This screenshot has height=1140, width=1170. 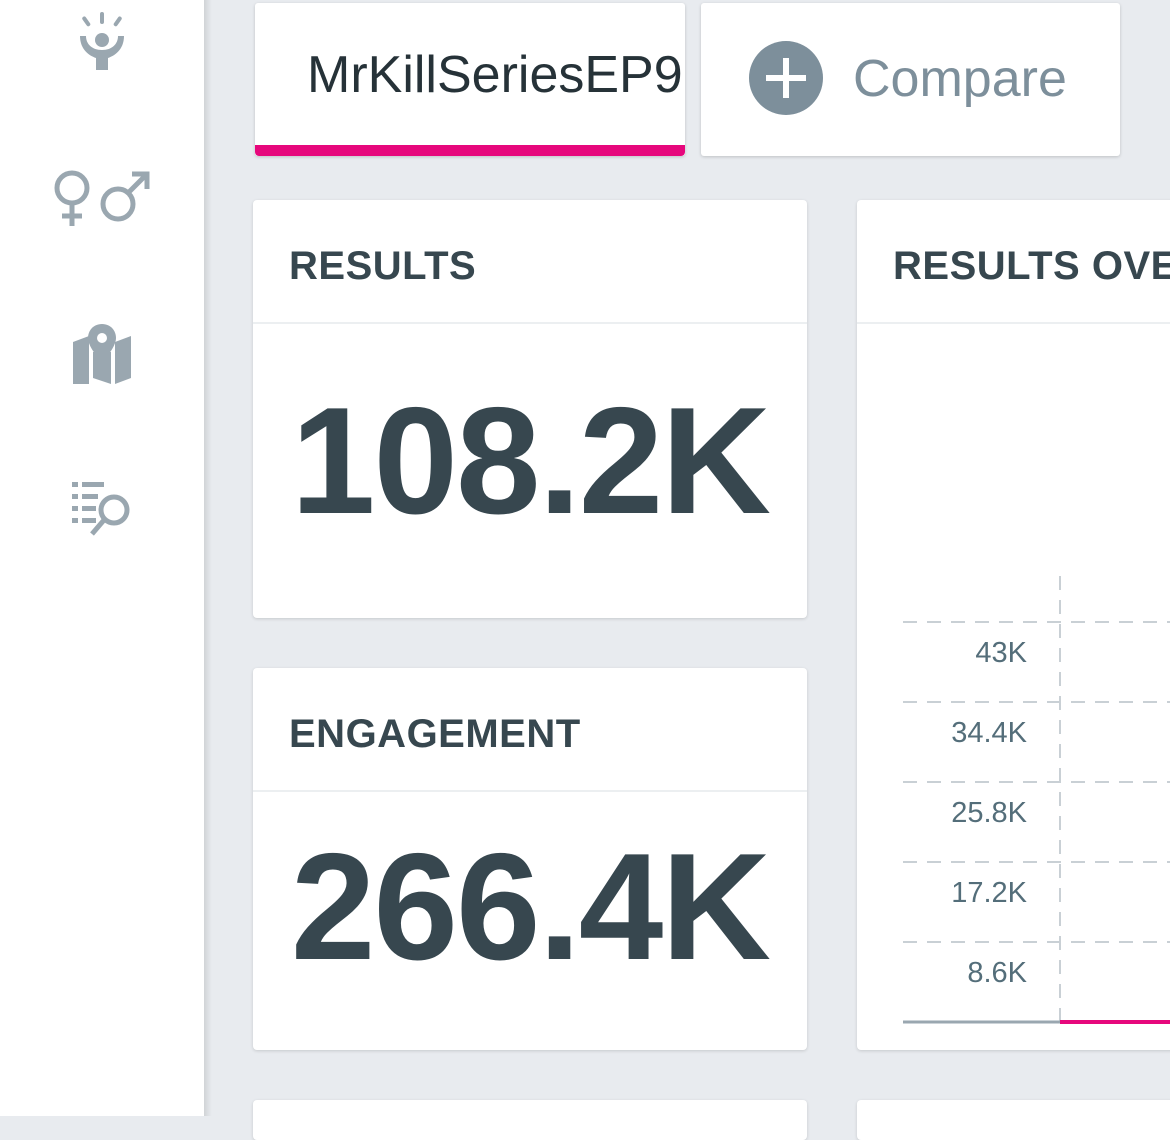 I want to click on compare-label: Compare, so click(x=960, y=79).